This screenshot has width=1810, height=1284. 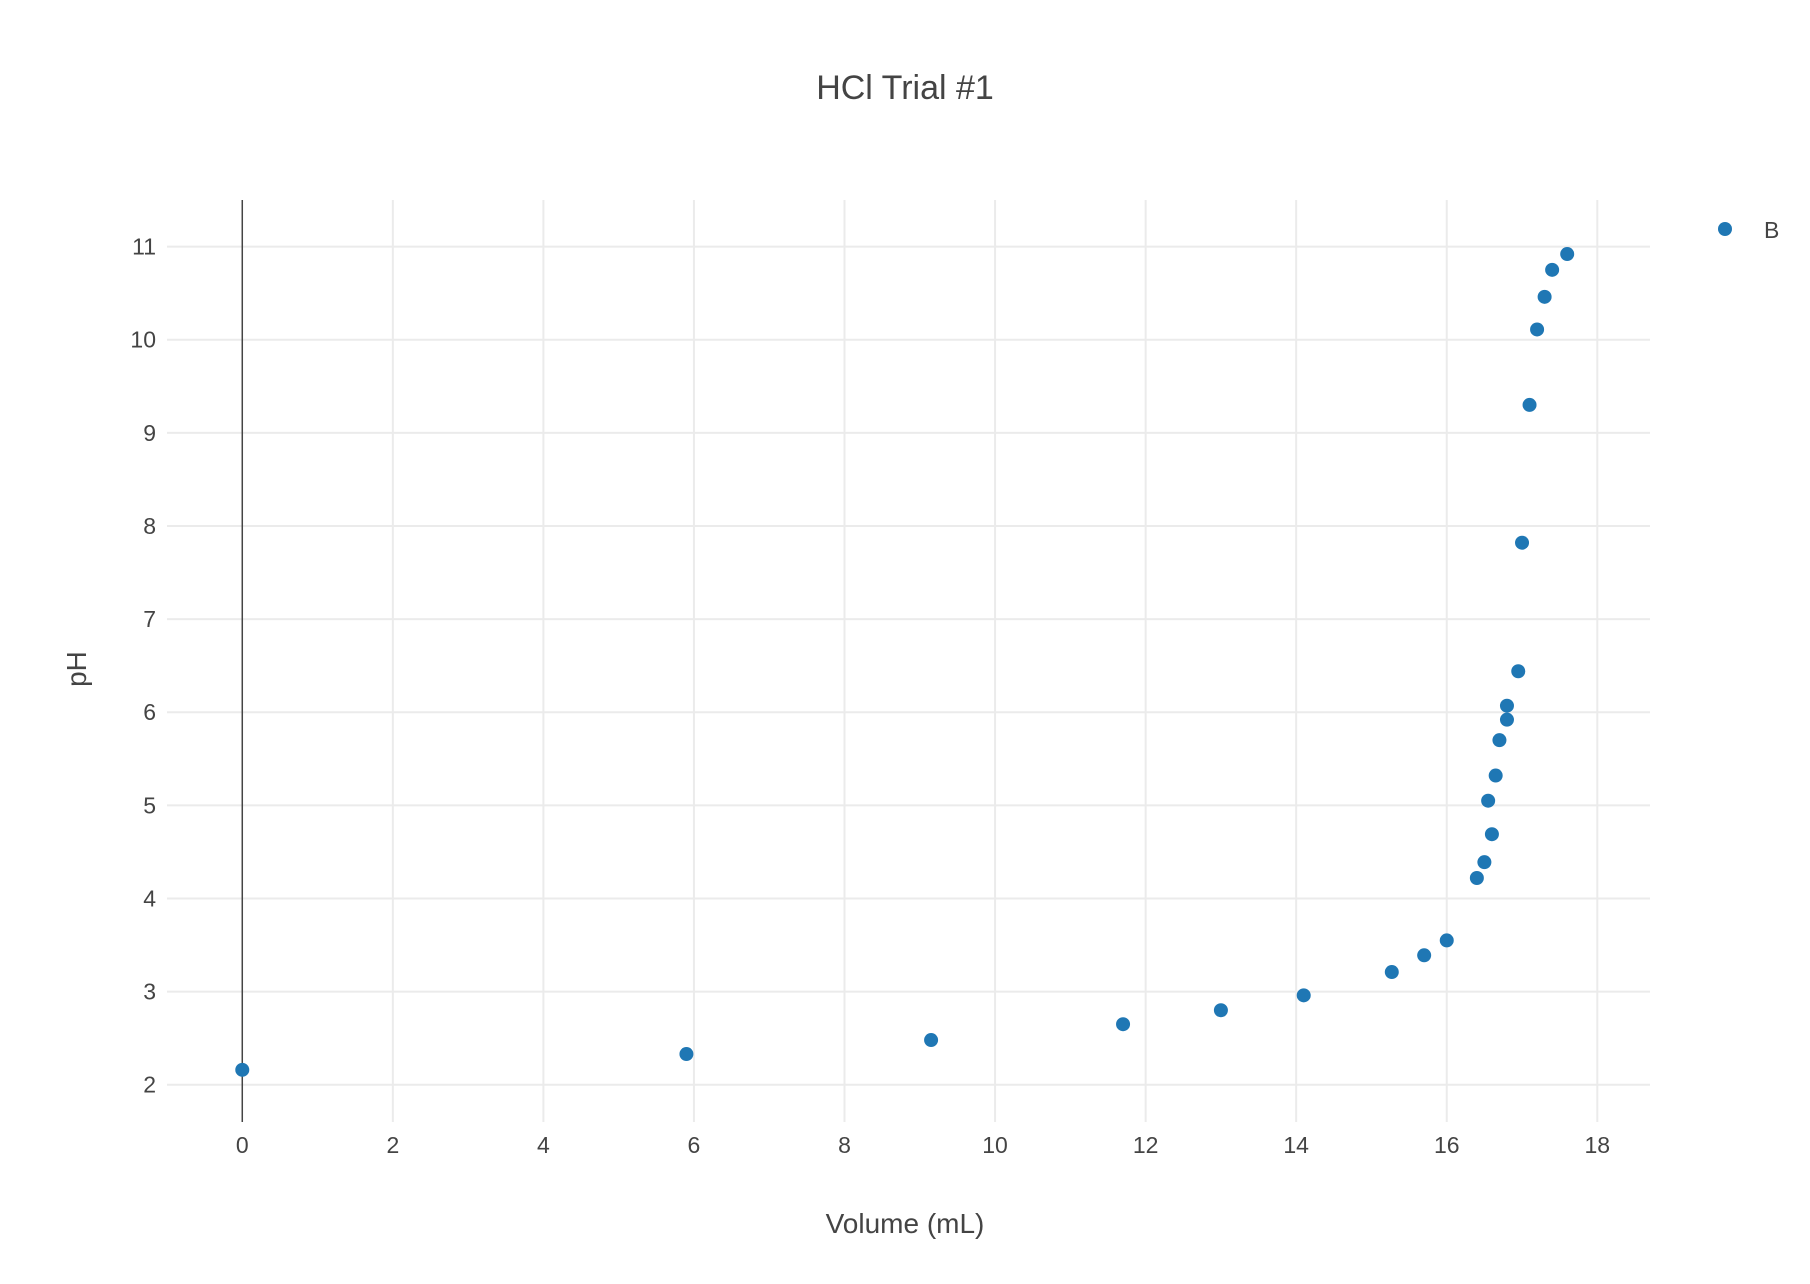 What do you see at coordinates (149, 433) in the screenshot?
I see `y-tick-label: 9` at bounding box center [149, 433].